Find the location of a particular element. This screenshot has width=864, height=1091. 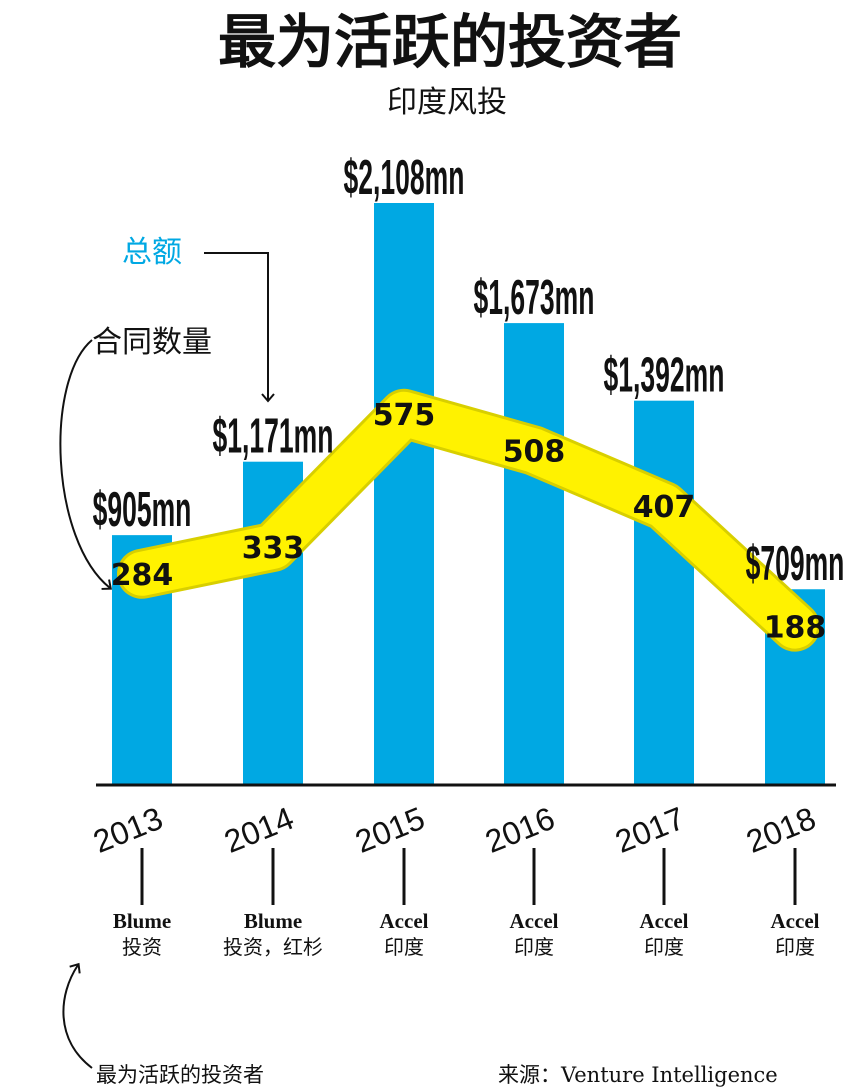

bar-2016 is located at coordinates (534, 554).